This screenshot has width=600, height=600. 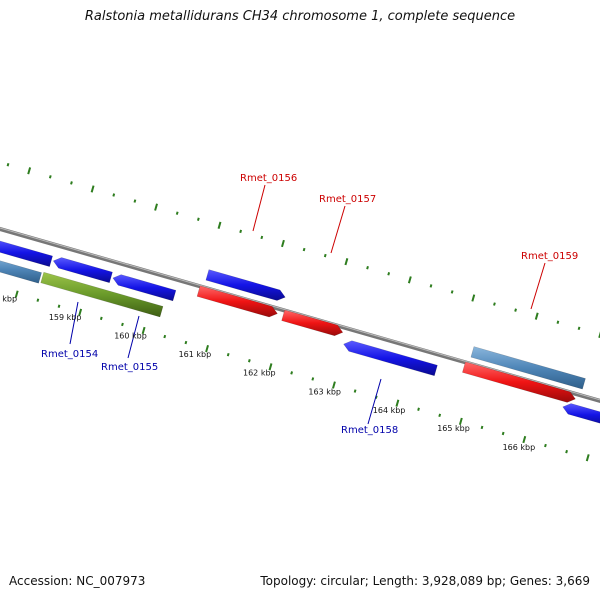 I want to click on scale-label: 166 kbp, so click(x=519, y=447).